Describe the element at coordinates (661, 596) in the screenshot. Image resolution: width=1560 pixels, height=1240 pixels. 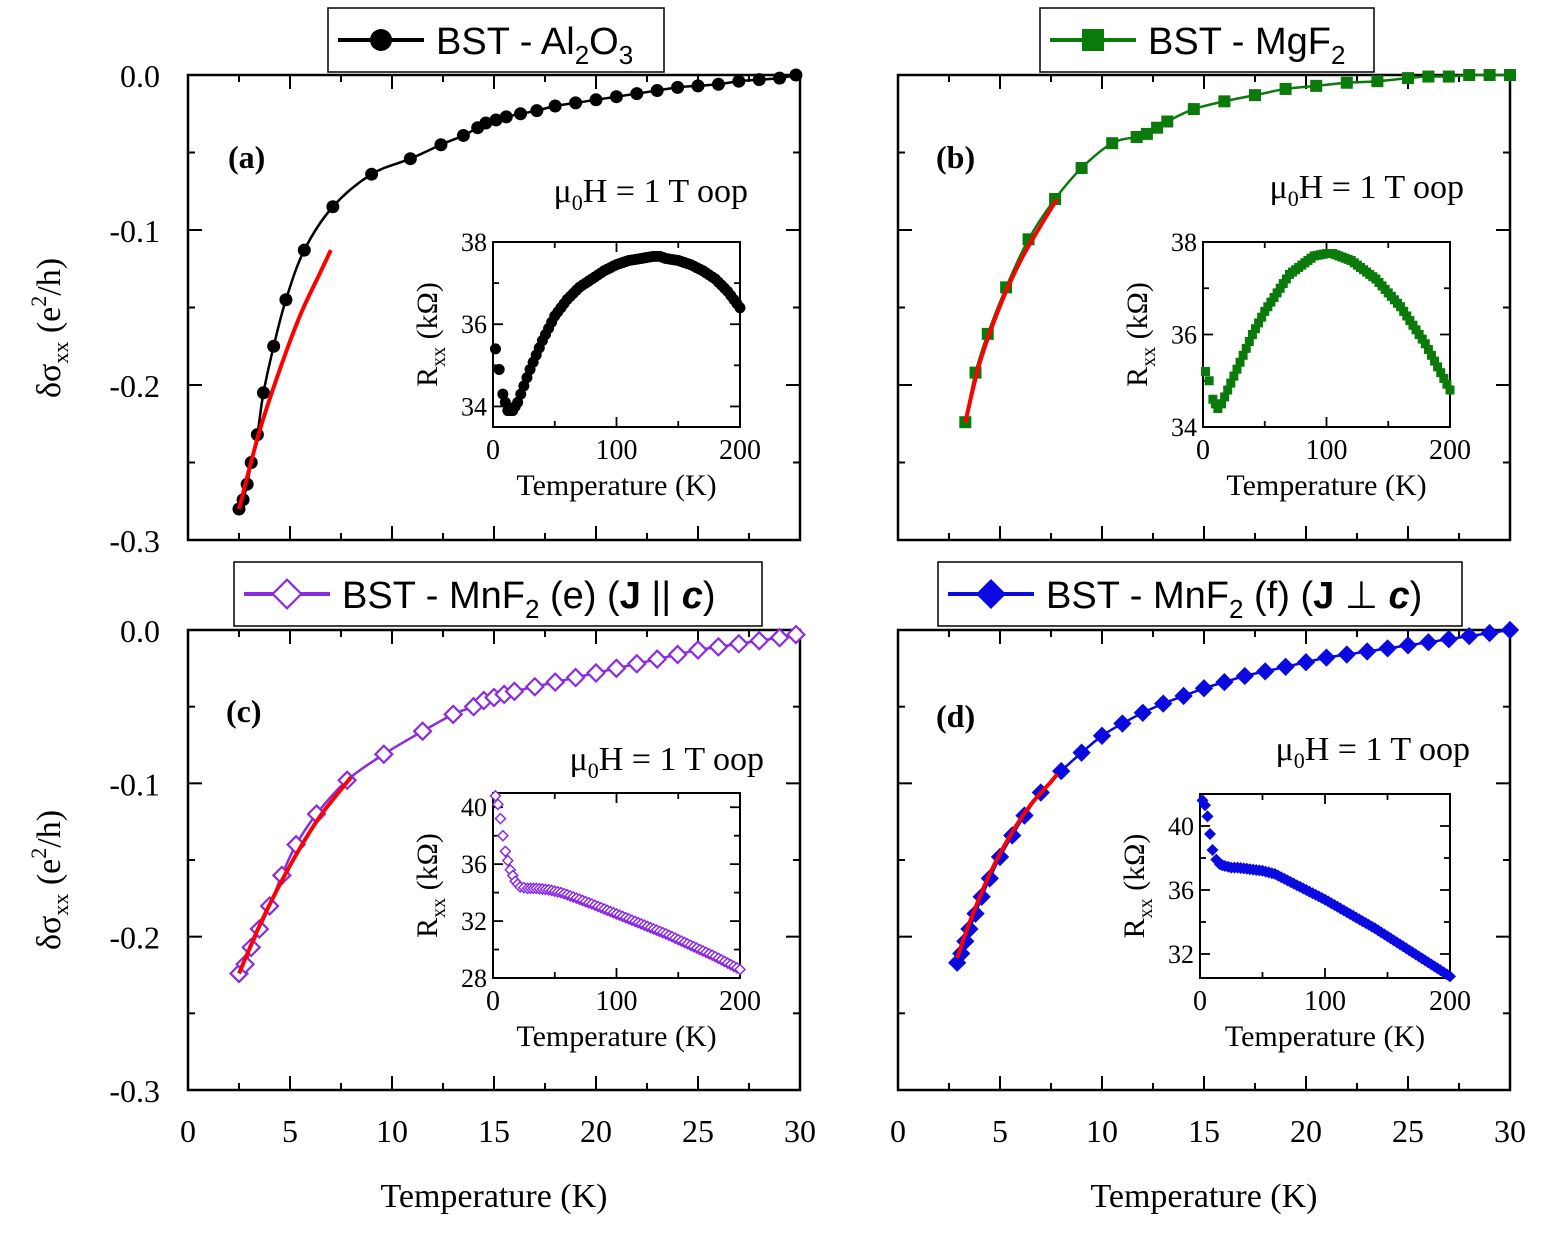
I see `legend-relation: ||` at that location.